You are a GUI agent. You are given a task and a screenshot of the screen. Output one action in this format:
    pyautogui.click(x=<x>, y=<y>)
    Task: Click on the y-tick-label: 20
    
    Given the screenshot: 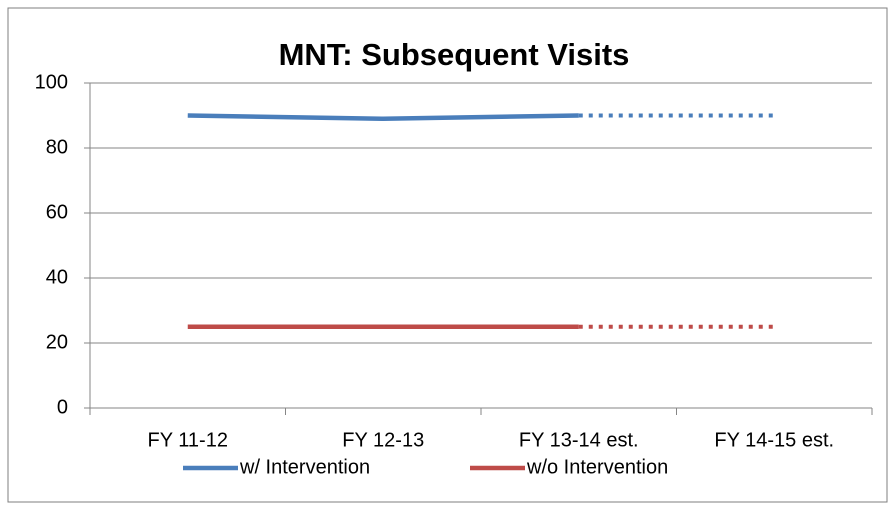 What is the action you would take?
    pyautogui.click(x=57, y=342)
    